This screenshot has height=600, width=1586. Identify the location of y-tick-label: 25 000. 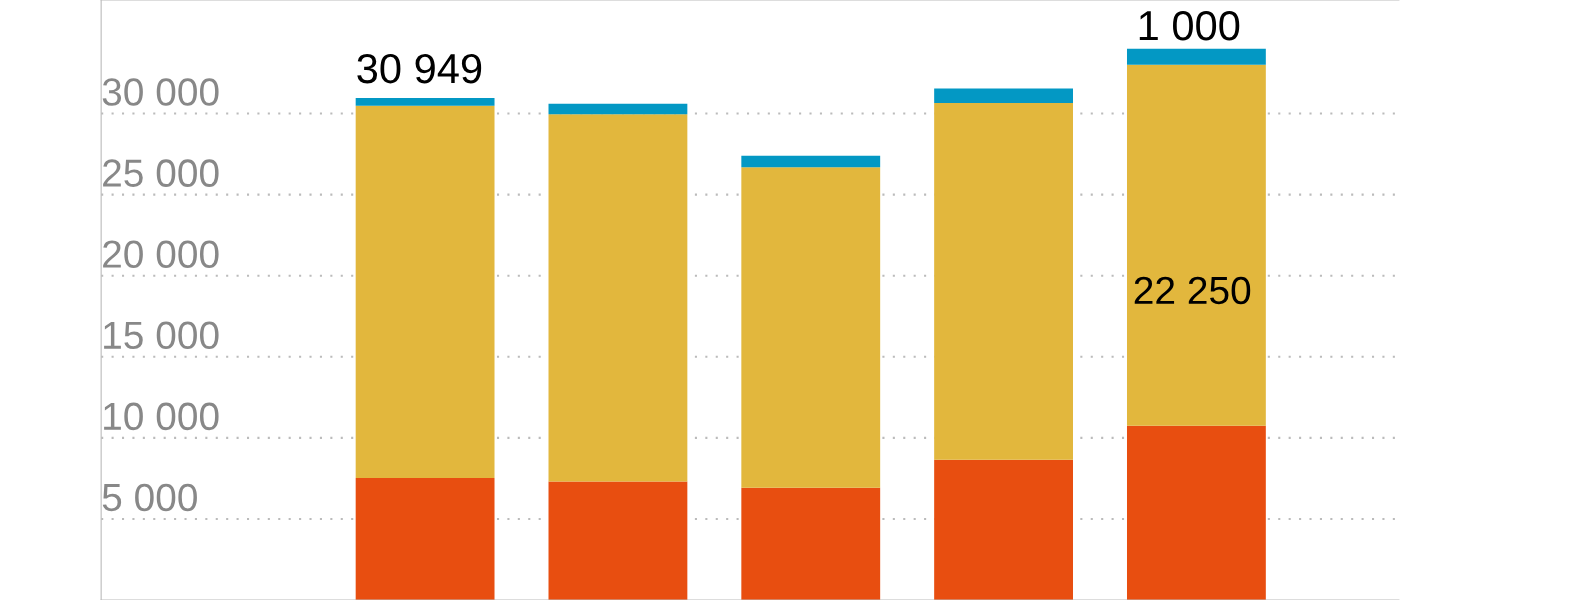
(161, 173).